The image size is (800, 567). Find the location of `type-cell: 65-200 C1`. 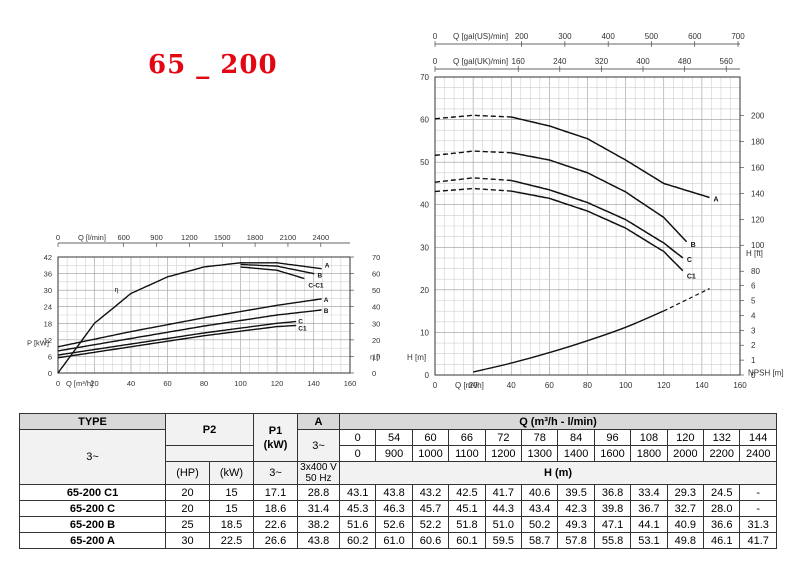

type-cell: 65-200 C1 is located at coordinates (92, 492).